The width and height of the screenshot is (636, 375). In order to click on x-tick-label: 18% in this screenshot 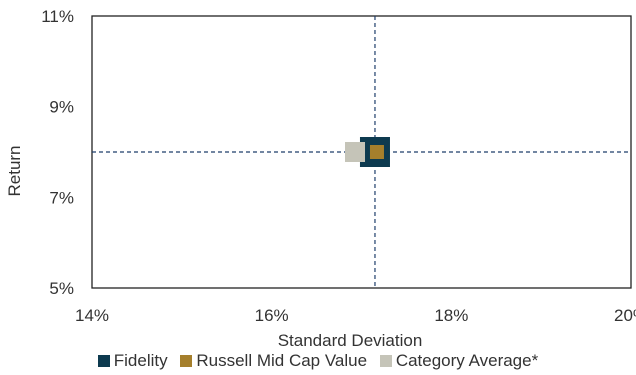, I will do `click(451, 315)`.